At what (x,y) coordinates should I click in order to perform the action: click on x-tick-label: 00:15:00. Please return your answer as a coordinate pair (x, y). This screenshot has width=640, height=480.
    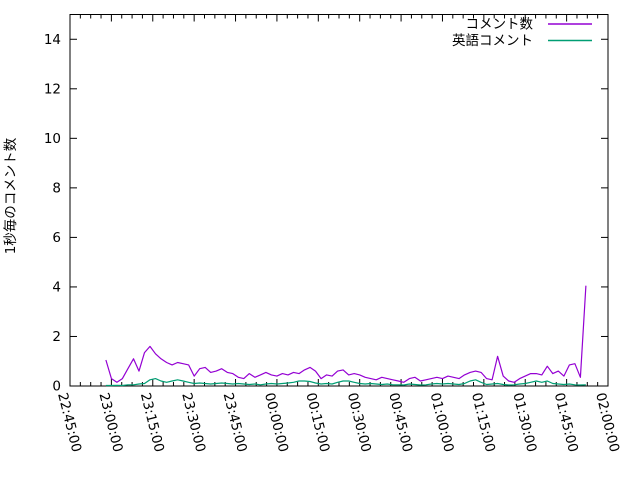
    Looking at the image, I should click on (317, 422).